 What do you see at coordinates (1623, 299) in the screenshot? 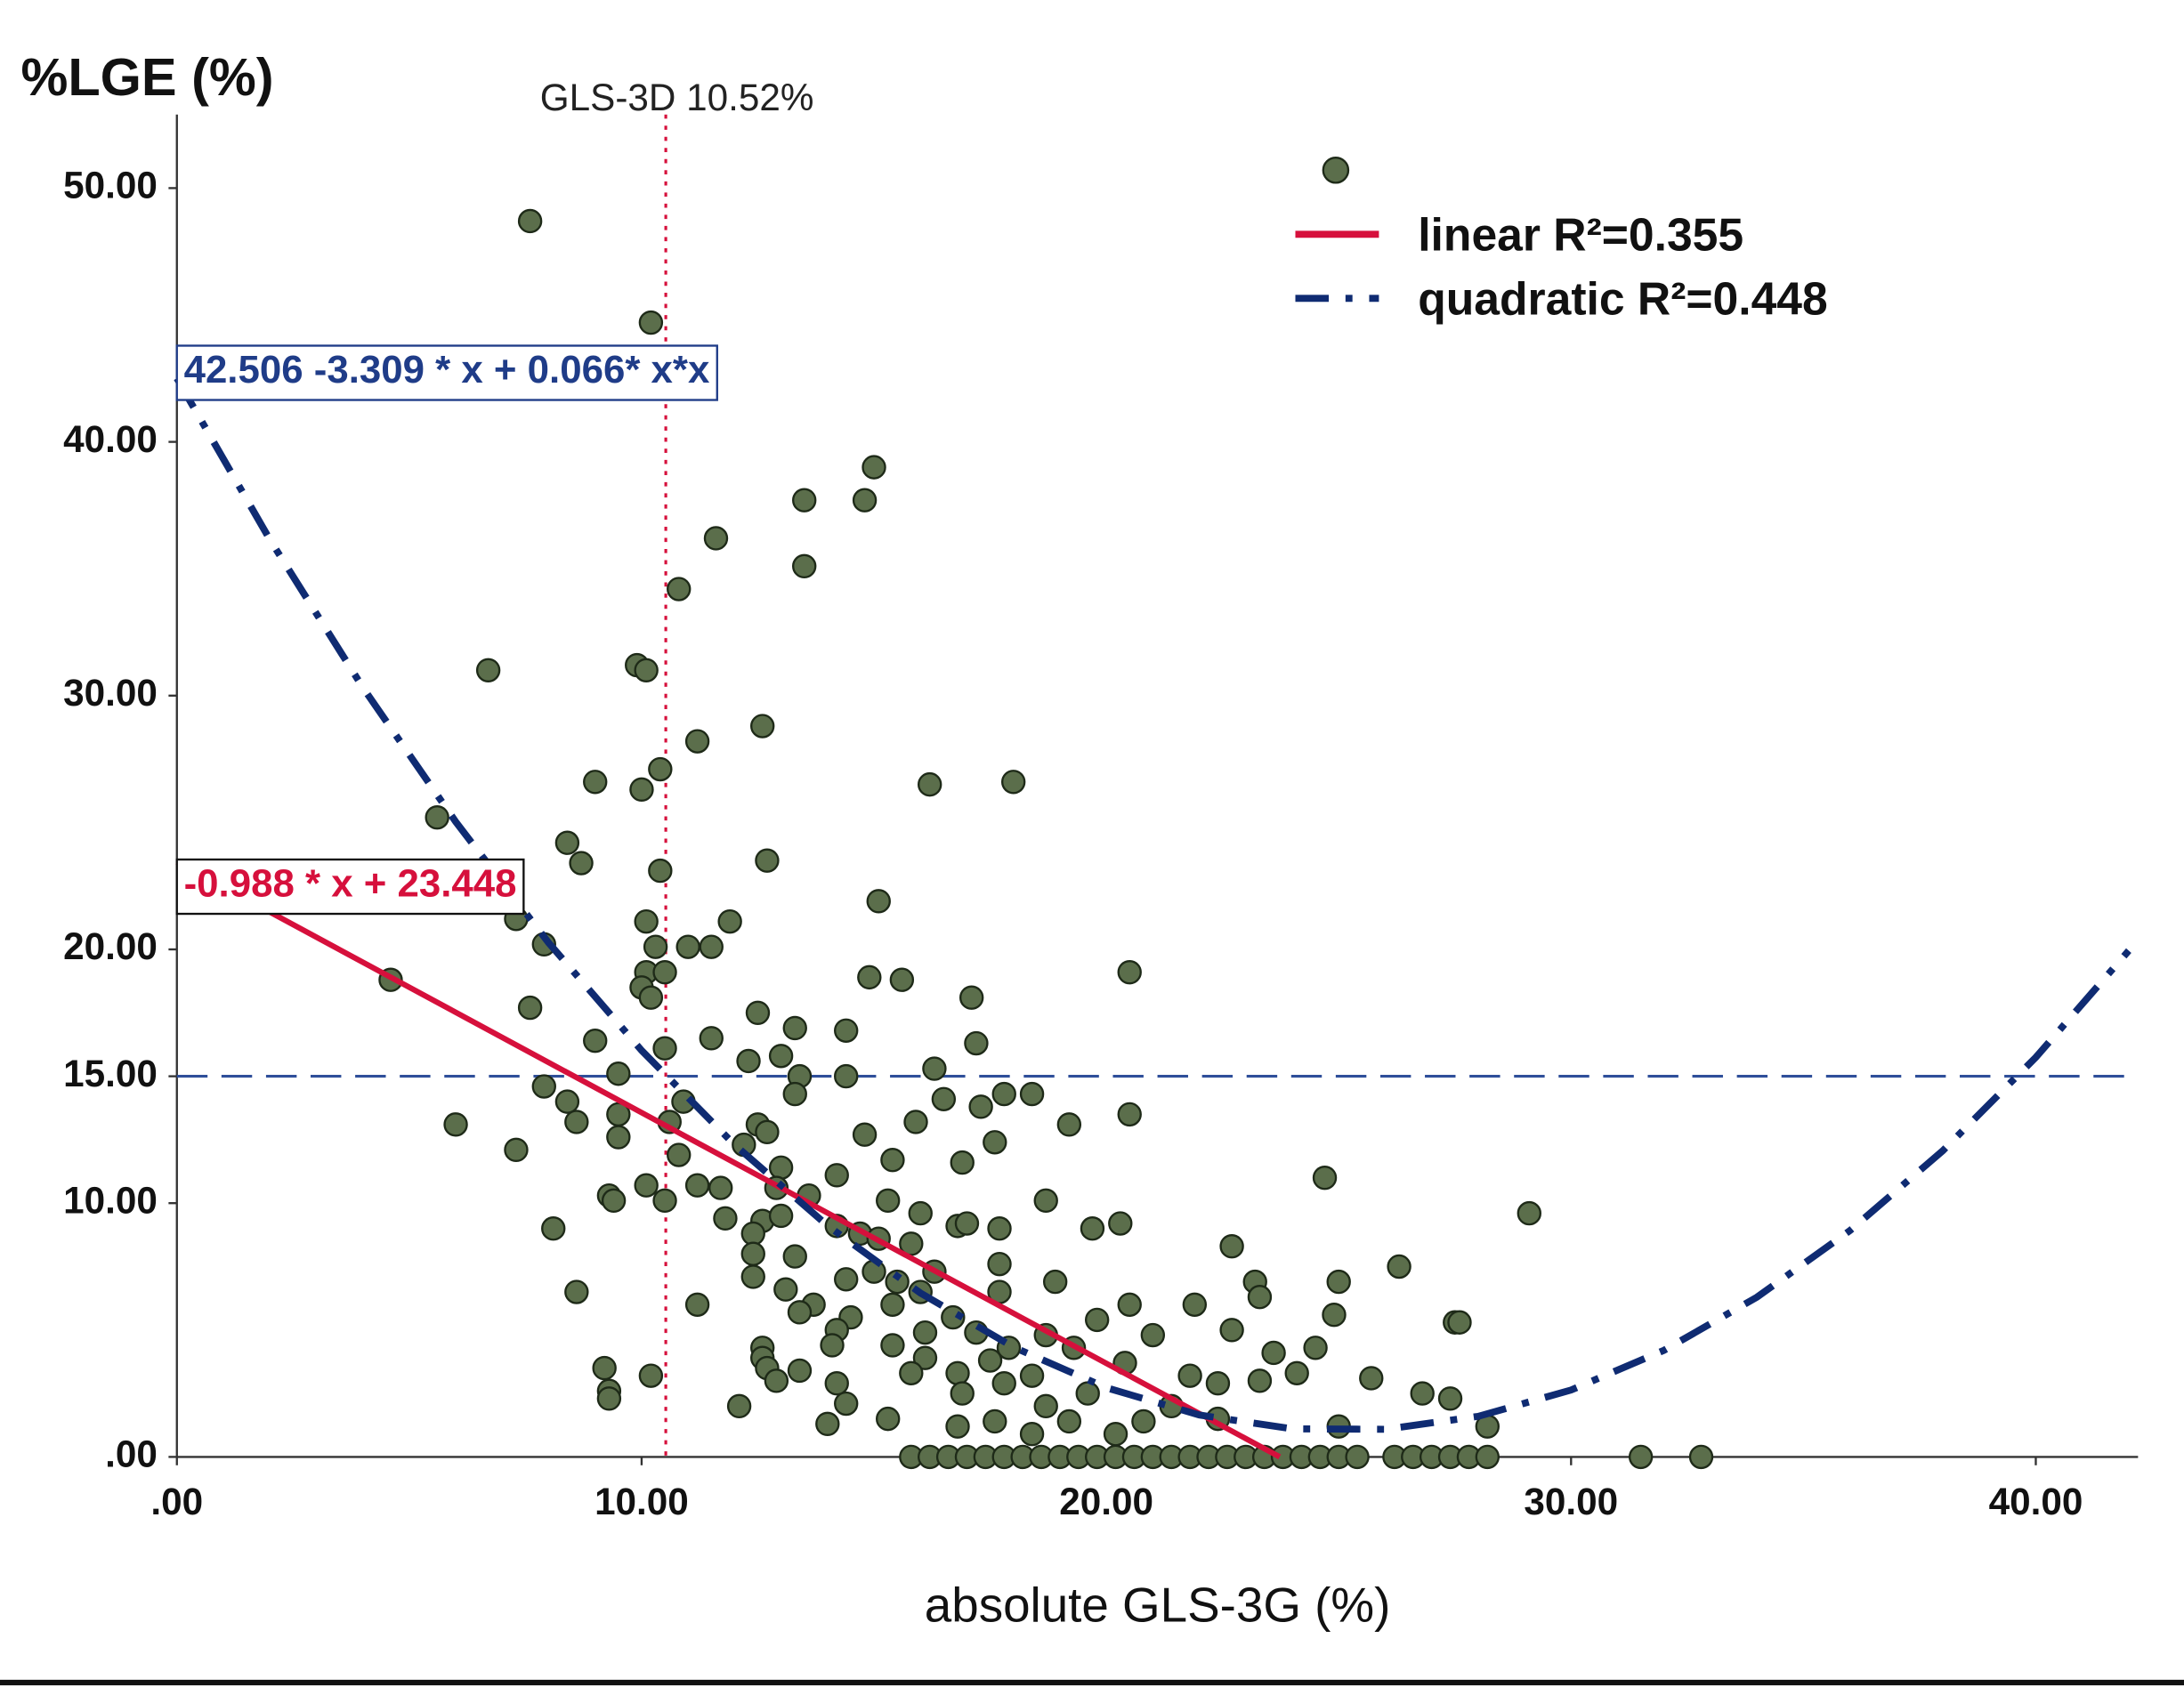
I see `legend-label: quadratic R²=0.448` at bounding box center [1623, 299].